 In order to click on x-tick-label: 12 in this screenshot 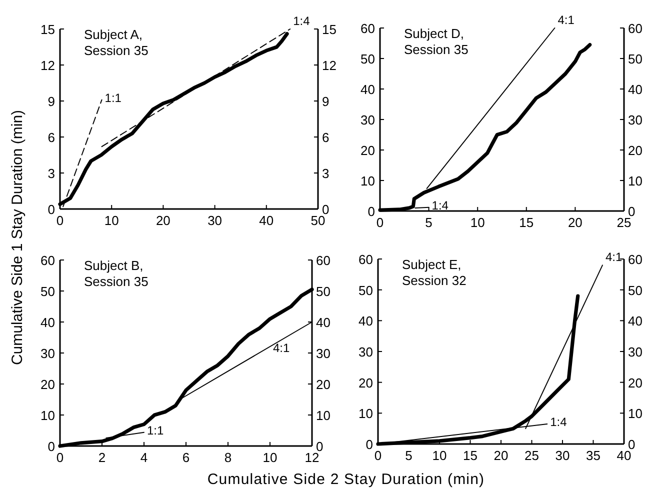, I will do `click(312, 457)`.